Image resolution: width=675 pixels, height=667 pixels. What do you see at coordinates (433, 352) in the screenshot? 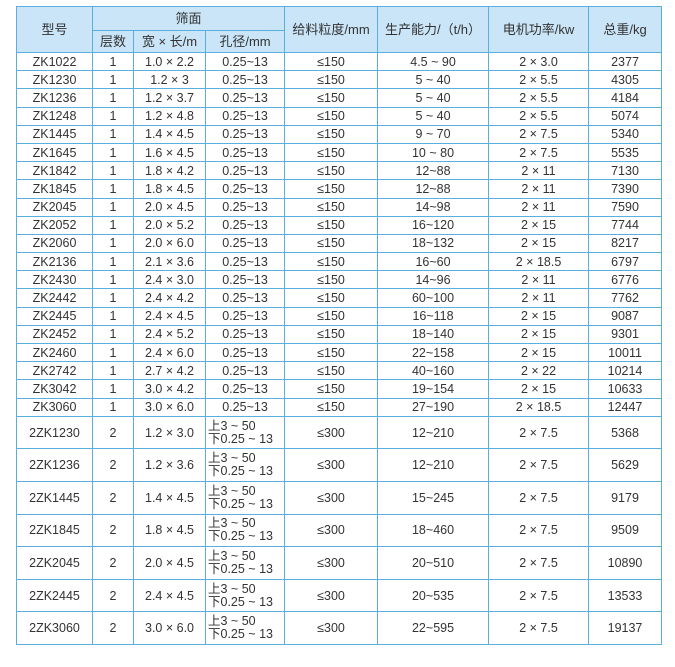
I see `cell-capacity: 22~158` at bounding box center [433, 352].